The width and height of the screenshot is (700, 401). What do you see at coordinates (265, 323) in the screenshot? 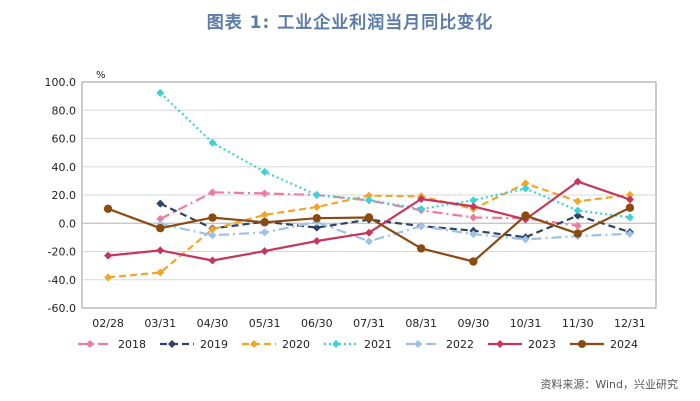
I see `x-tick-label: 05/31` at bounding box center [265, 323].